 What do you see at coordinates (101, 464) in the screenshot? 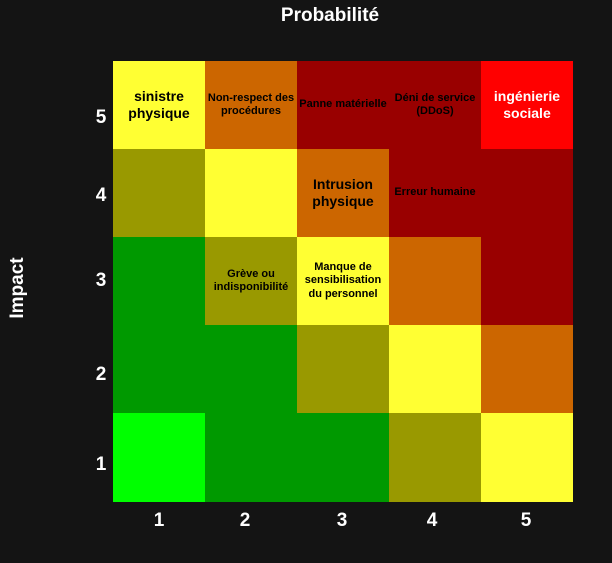
I see `y-tick-1: 1` at bounding box center [101, 464].